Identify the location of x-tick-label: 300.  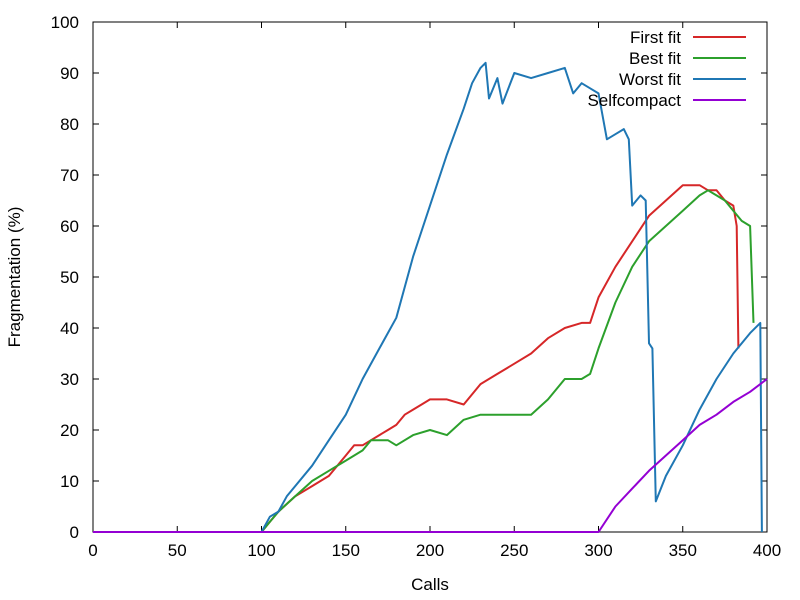
(598, 550).